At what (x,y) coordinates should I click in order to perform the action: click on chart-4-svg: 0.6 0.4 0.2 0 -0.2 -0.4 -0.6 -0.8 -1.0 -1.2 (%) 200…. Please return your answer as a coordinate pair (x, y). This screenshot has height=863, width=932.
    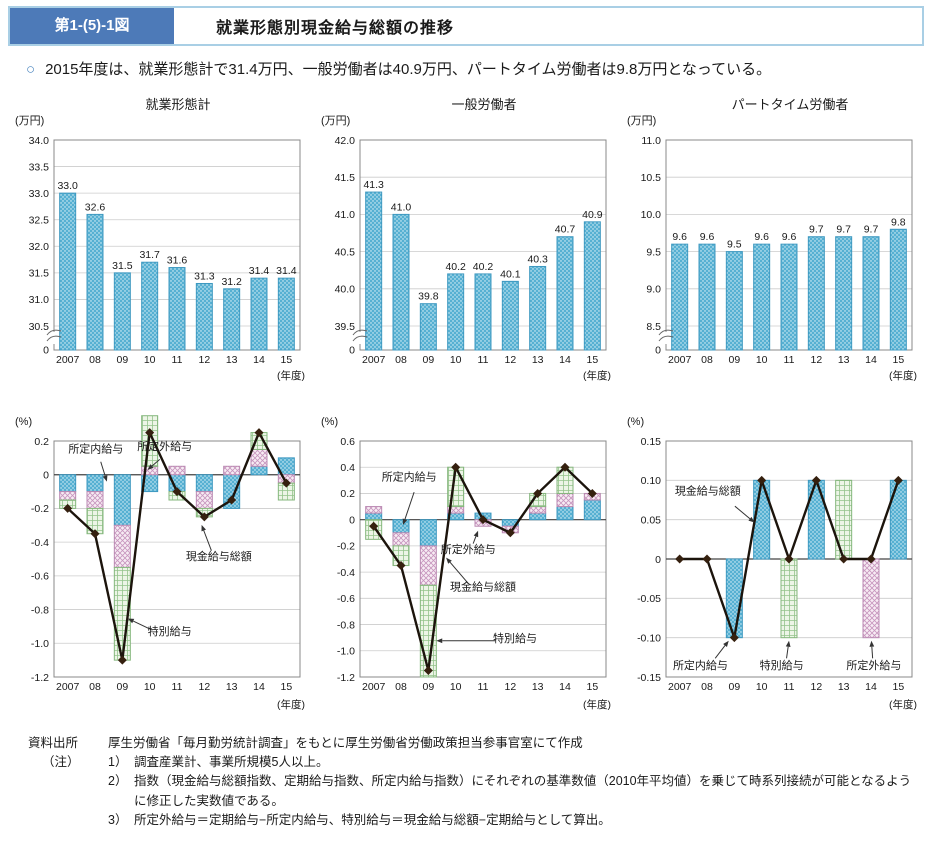
    Looking at the image, I should click on (466, 563).